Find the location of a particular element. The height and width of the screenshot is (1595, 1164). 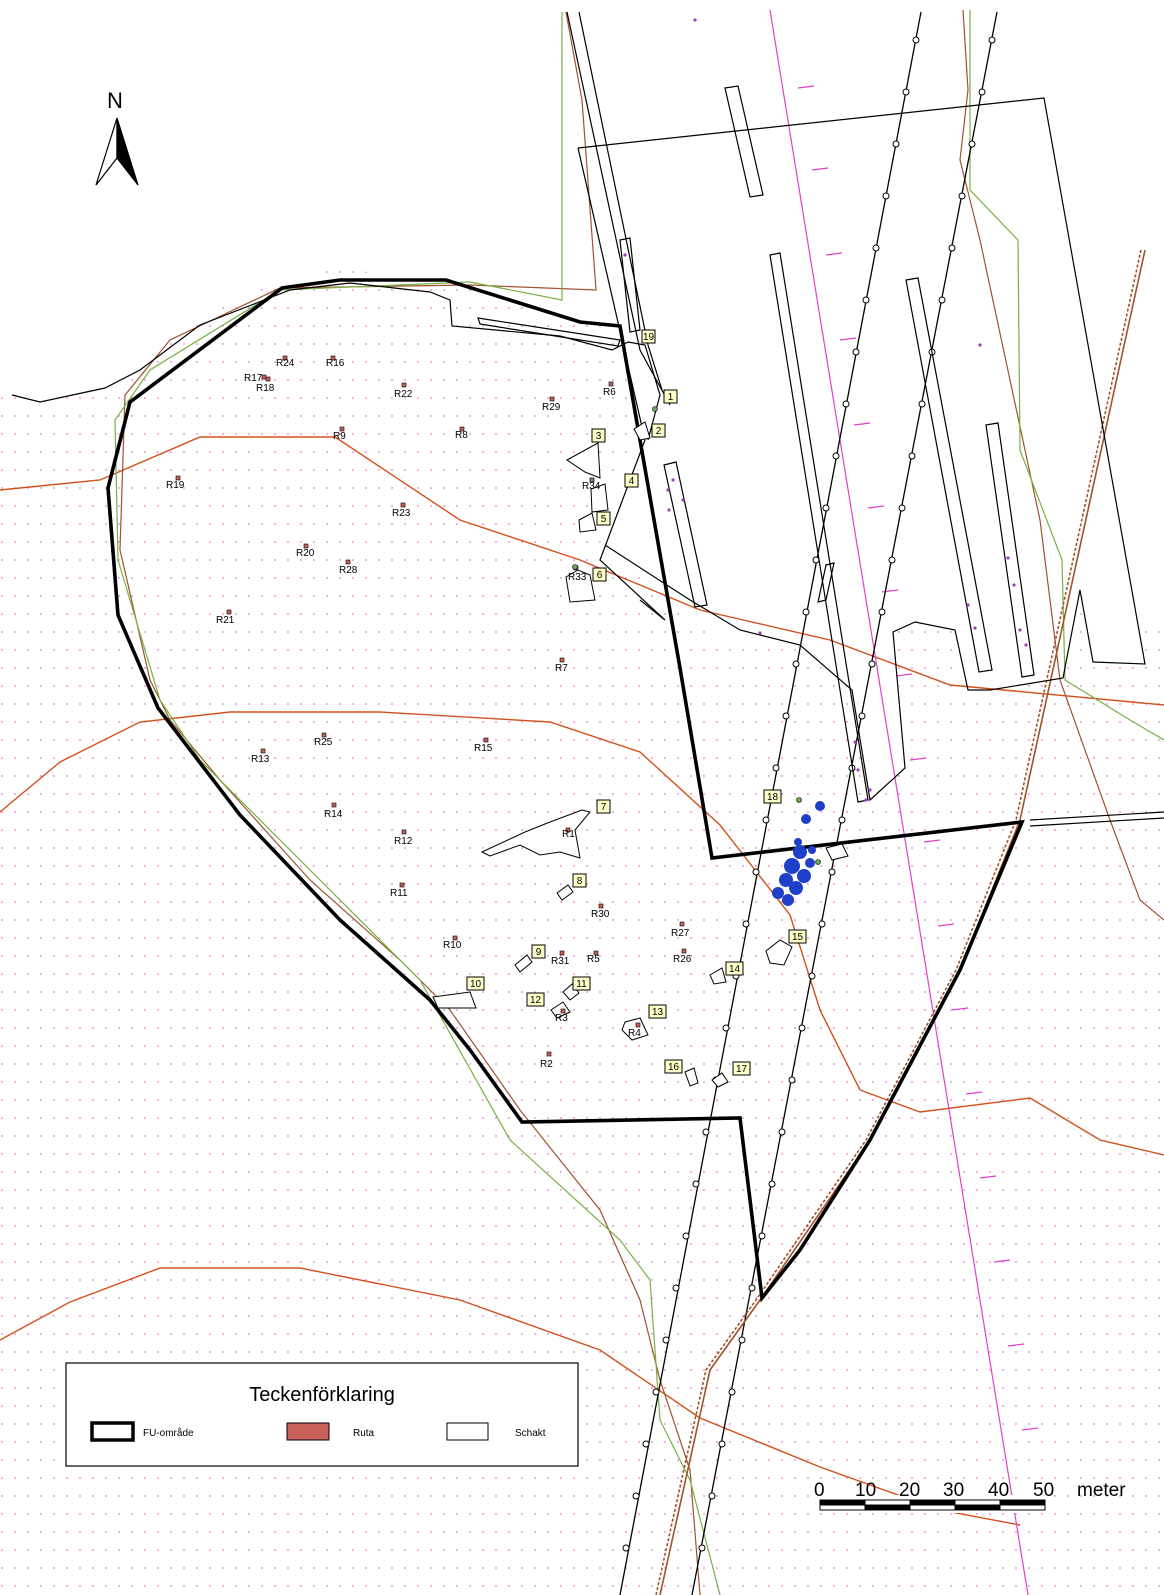

schakt-label-12: 12 is located at coordinates (535, 999).